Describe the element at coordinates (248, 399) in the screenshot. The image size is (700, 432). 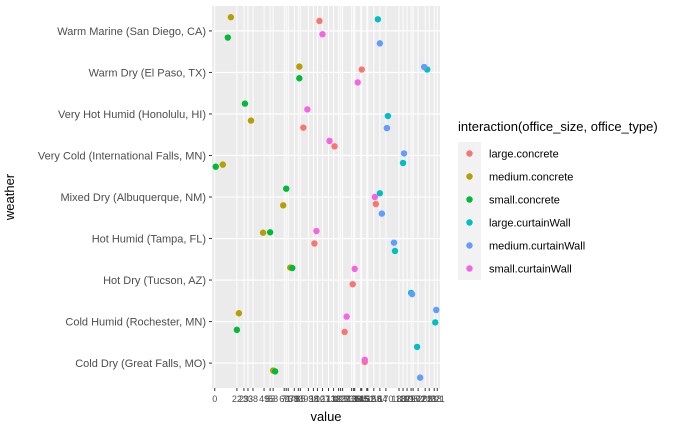
I see `x-tick-label: 33` at that location.